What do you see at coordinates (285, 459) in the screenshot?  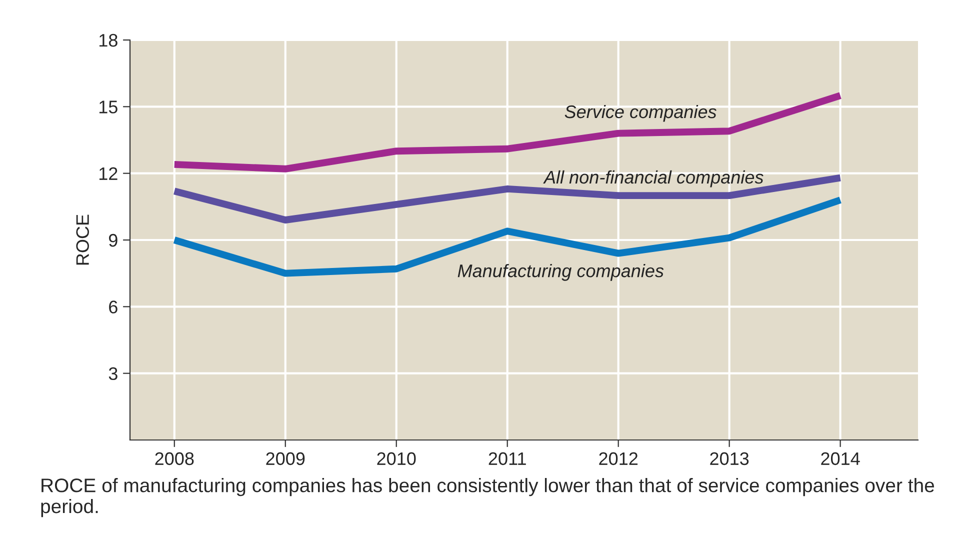 I see `x-tick-label: 2009` at bounding box center [285, 459].